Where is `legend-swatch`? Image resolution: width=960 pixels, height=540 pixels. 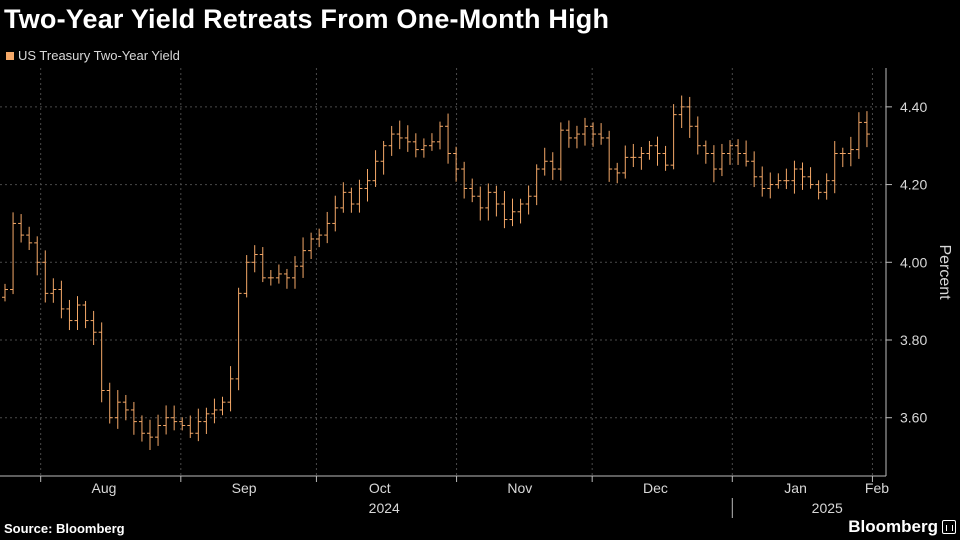
legend-swatch is located at coordinates (10, 55).